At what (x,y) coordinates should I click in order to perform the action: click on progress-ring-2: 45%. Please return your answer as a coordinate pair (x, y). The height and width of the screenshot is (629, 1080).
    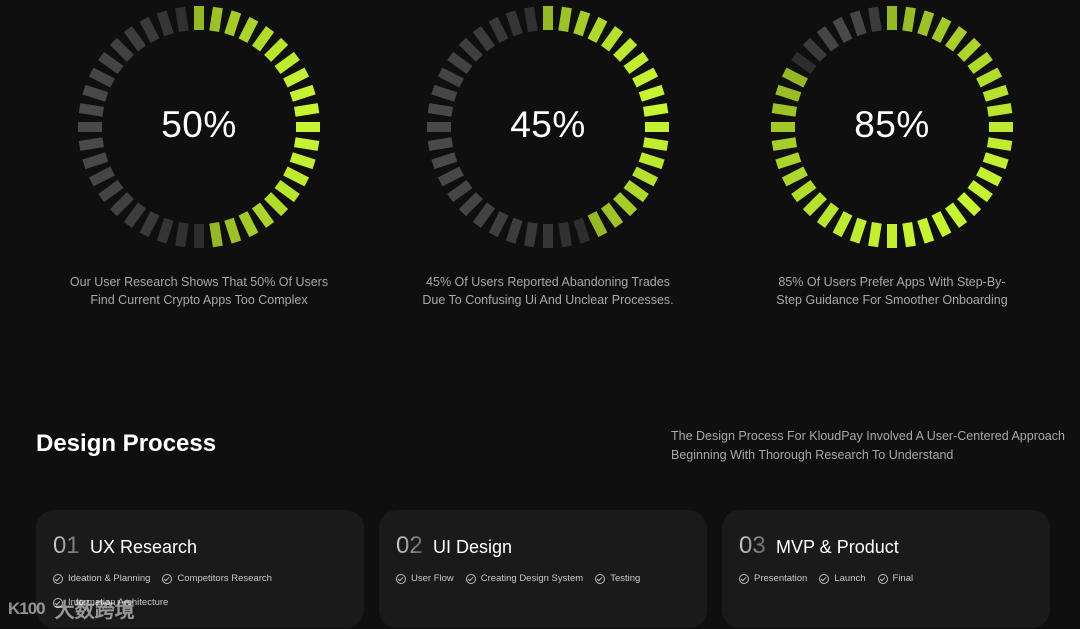
    Looking at the image, I should click on (548, 130).